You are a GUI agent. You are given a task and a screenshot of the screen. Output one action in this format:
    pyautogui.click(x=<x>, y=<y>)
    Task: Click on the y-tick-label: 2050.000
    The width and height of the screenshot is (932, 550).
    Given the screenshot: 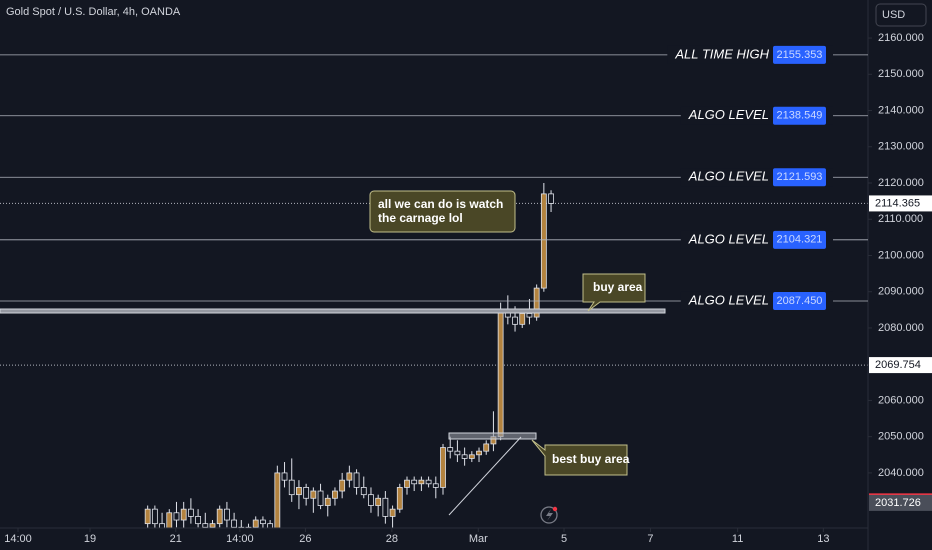 What is the action you would take?
    pyautogui.click(x=901, y=437)
    